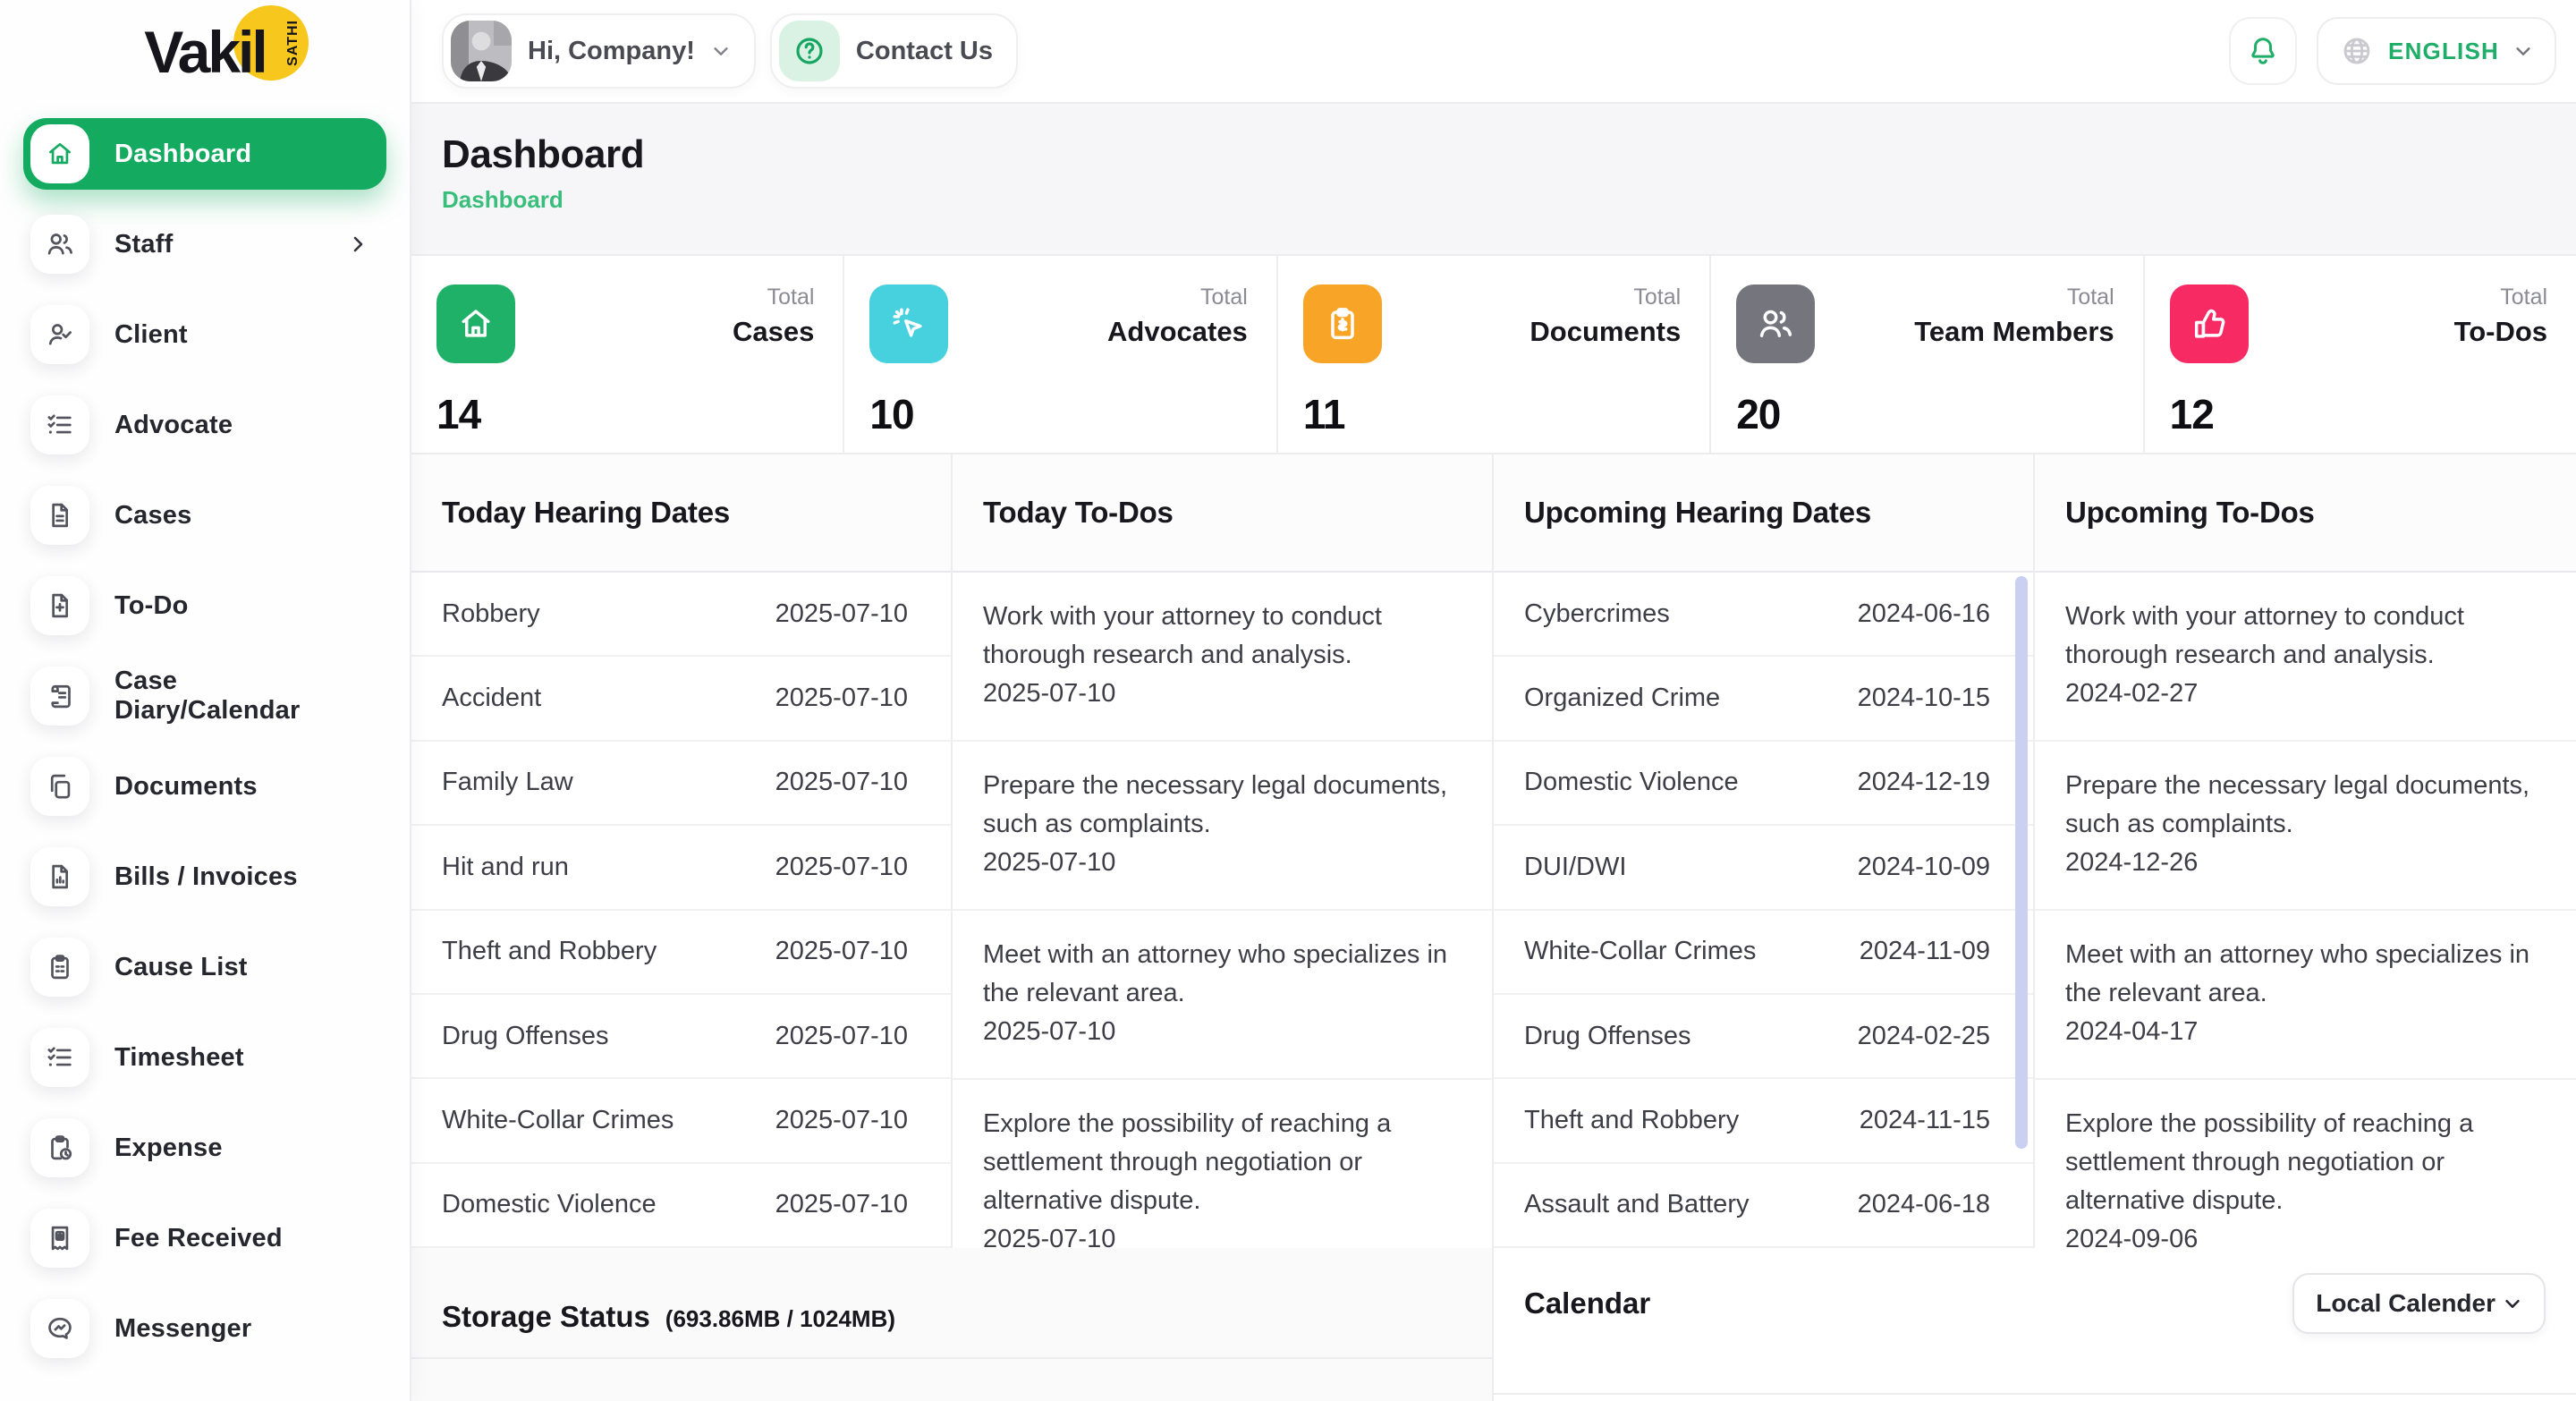 Image resolution: width=2576 pixels, height=1401 pixels. What do you see at coordinates (1925, 354) in the screenshot?
I see `stat-card-team-members: Total Team Members 20` at bounding box center [1925, 354].